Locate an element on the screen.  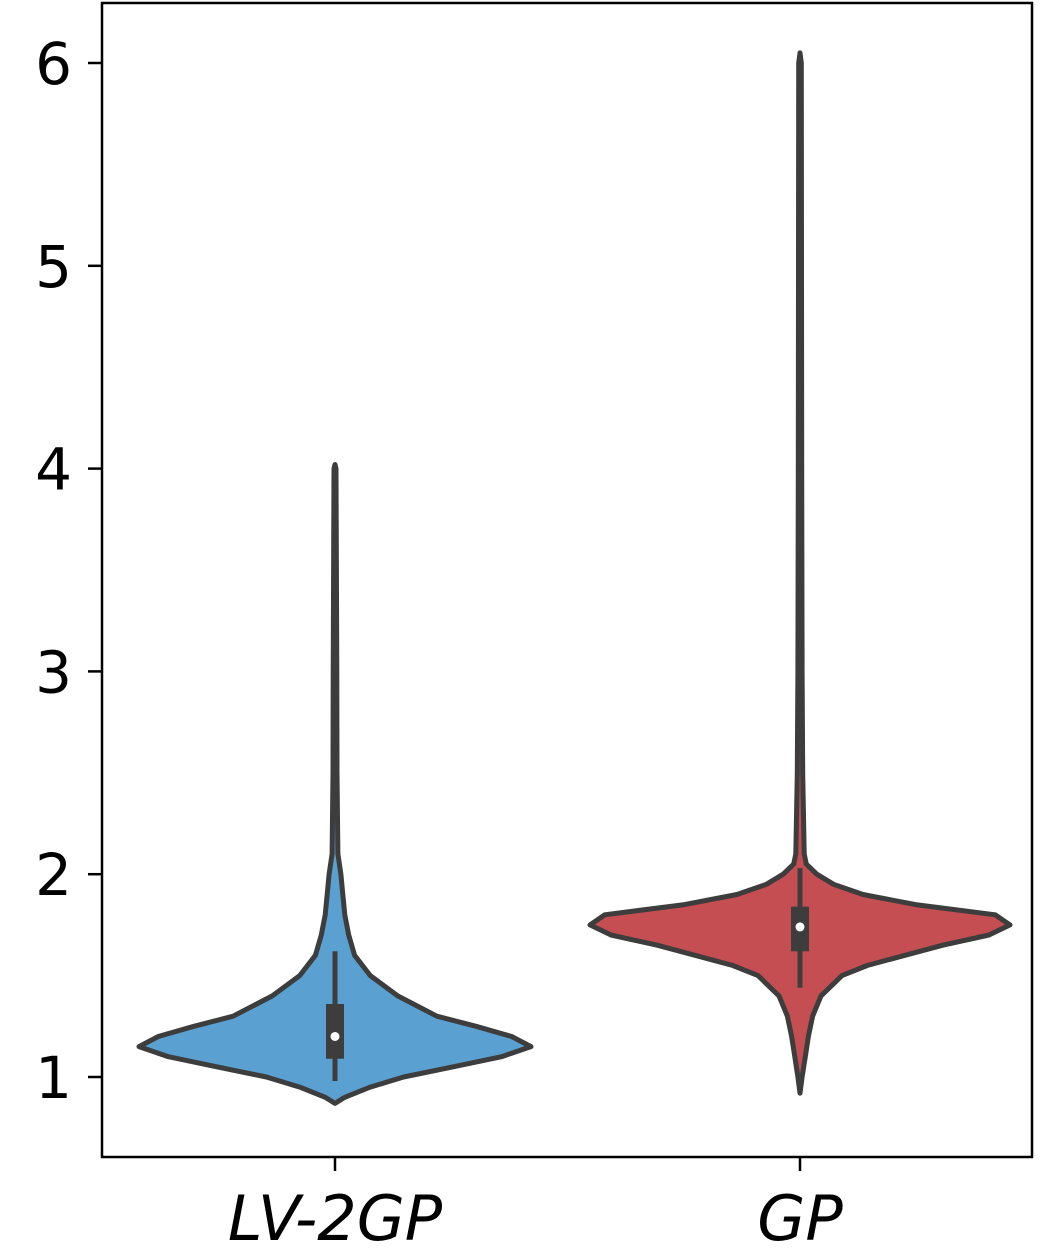
median-dot-lv-2gp is located at coordinates (335, 1036).